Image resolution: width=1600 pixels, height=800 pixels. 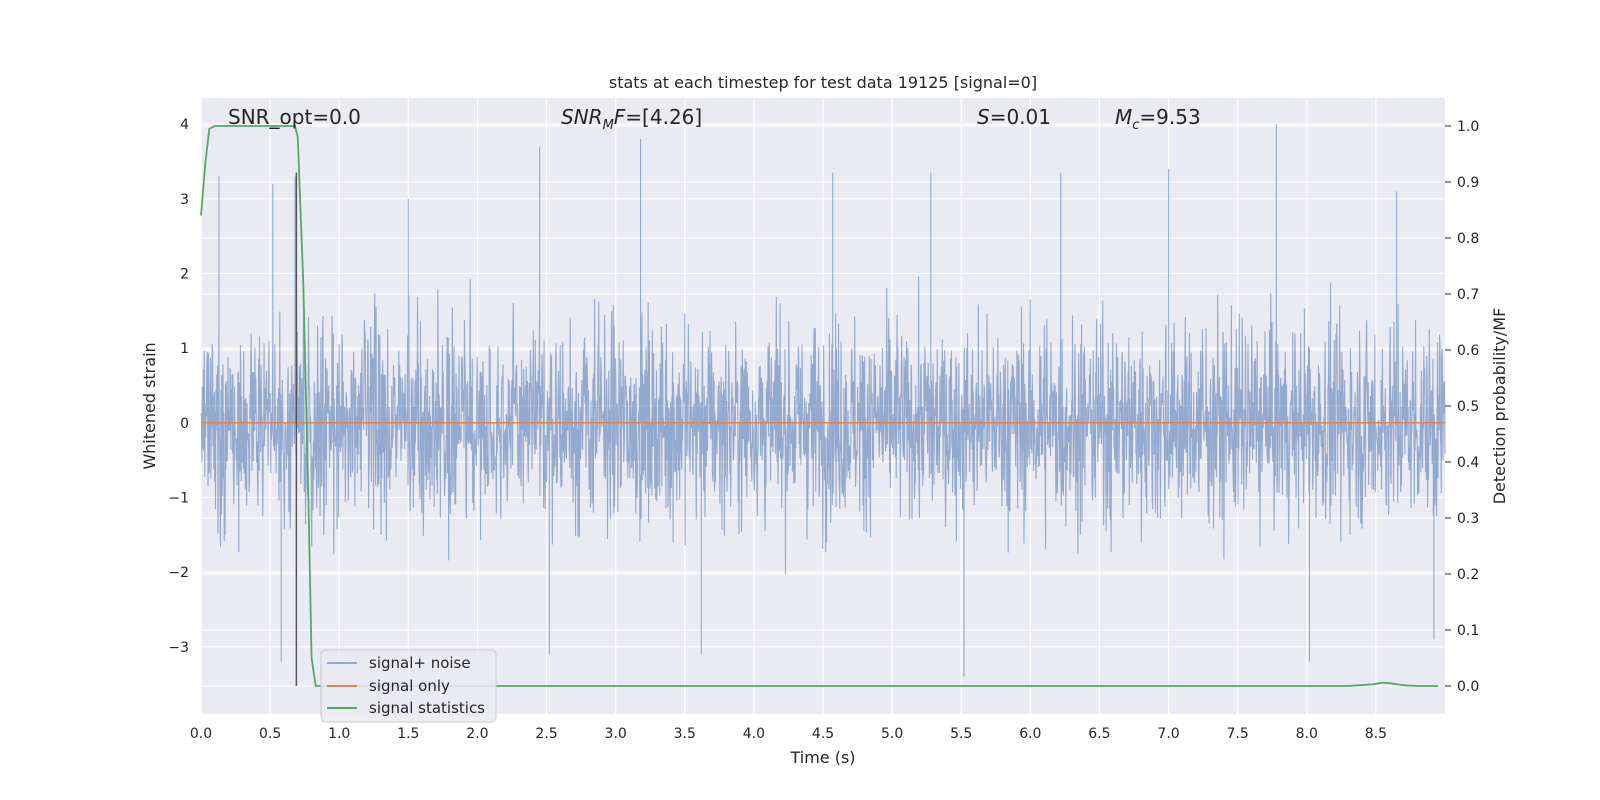 I want to click on legend-label-signal-statistics: signal statistics, so click(x=427, y=708).